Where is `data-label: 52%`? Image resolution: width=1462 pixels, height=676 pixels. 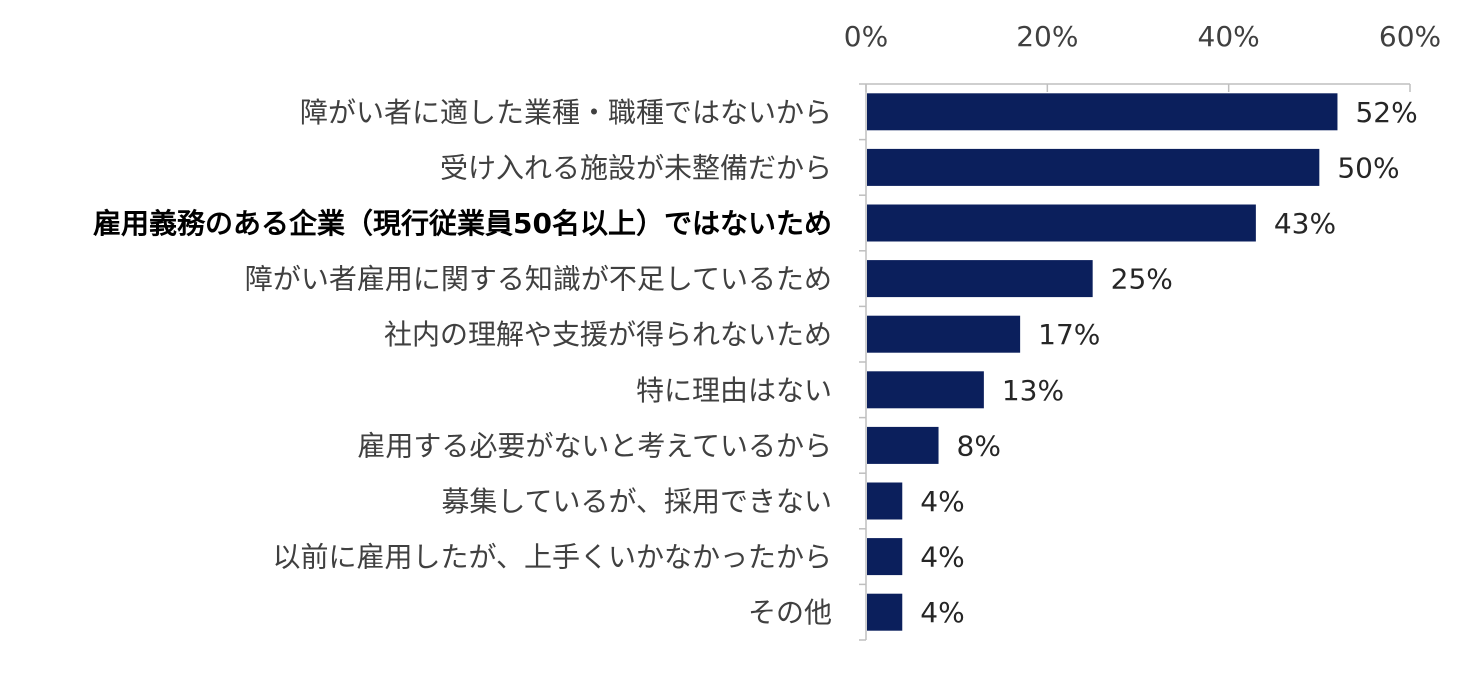
data-label: 52% is located at coordinates (1386, 112).